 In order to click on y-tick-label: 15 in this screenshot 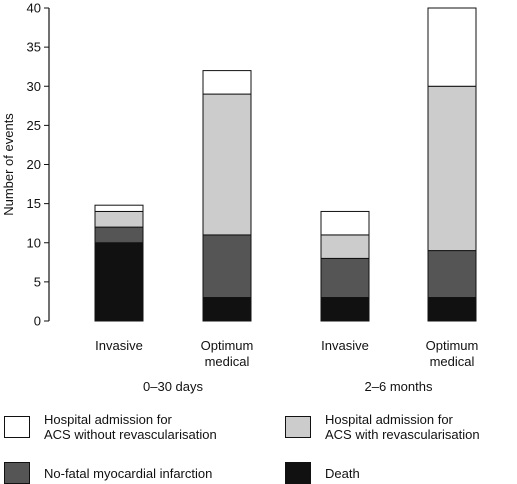, I will do `click(34, 203)`.